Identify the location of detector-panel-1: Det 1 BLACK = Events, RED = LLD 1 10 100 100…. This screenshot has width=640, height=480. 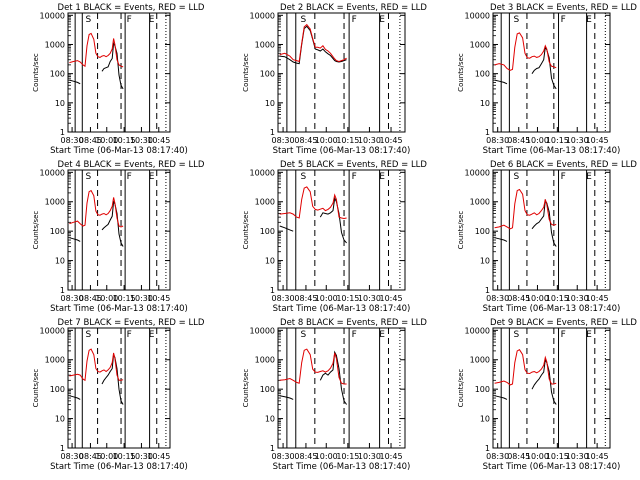
(118, 79).